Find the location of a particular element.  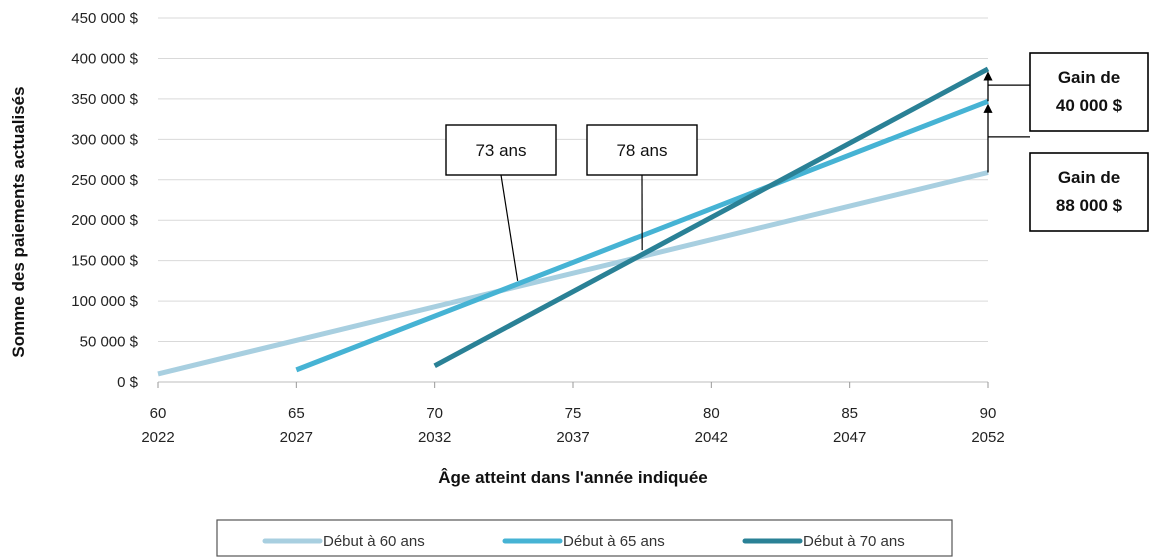

callout-73-box is located at coordinates (501, 150).